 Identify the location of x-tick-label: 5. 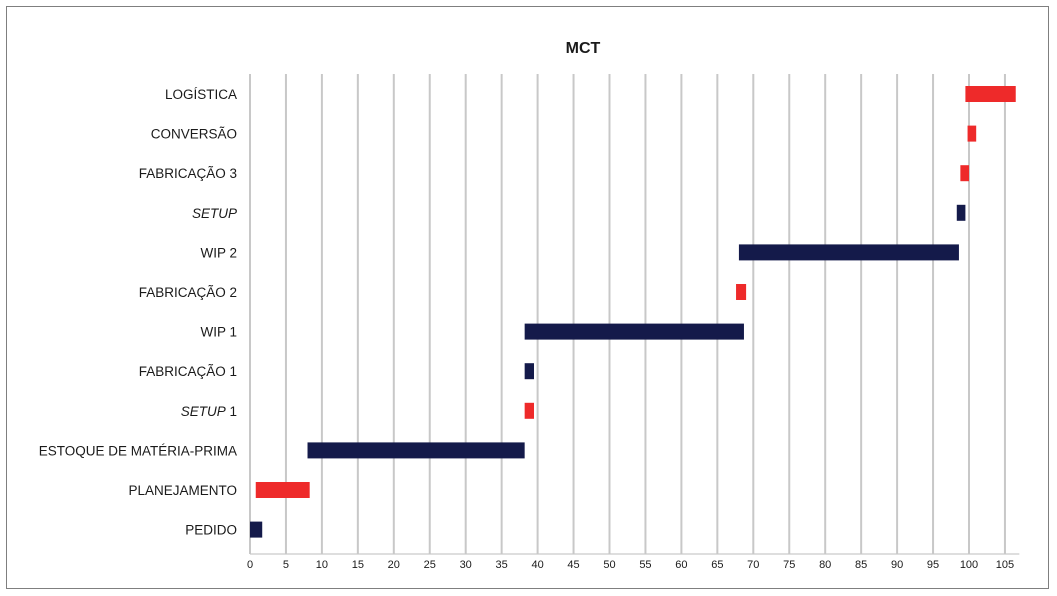
(286, 565).